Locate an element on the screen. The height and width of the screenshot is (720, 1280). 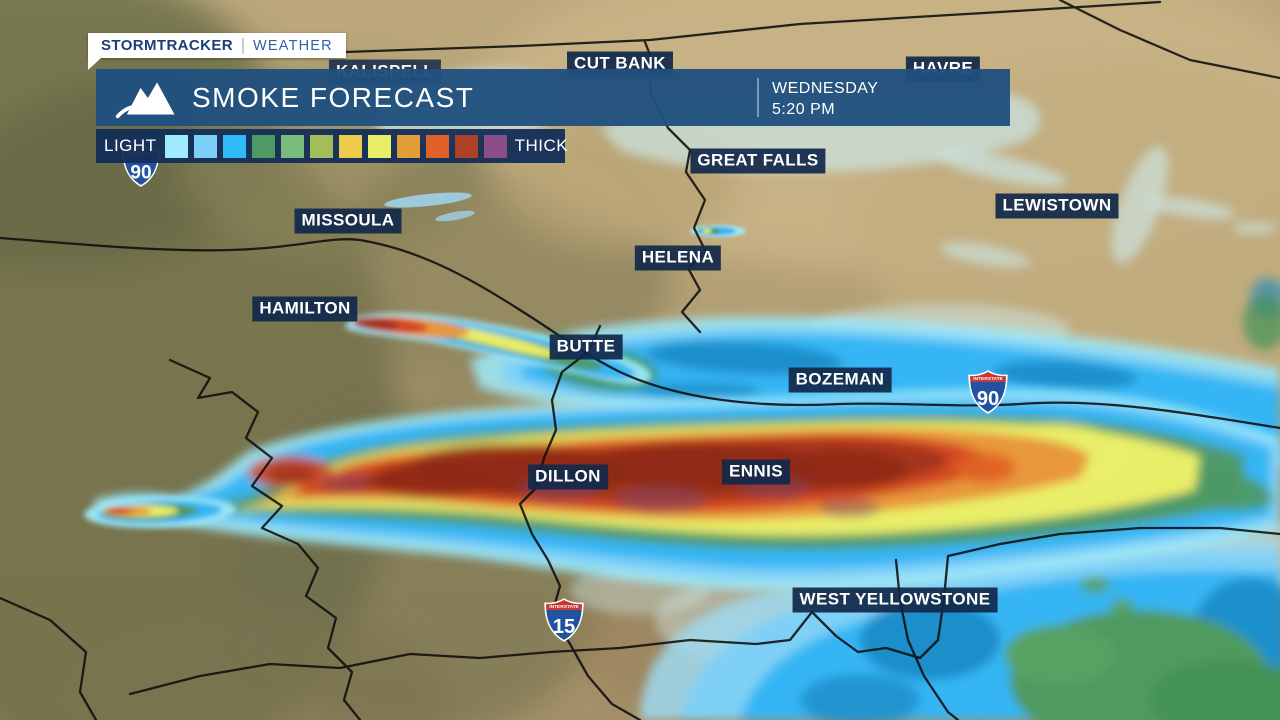
city-label-butte: BUTTE is located at coordinates (586, 347).